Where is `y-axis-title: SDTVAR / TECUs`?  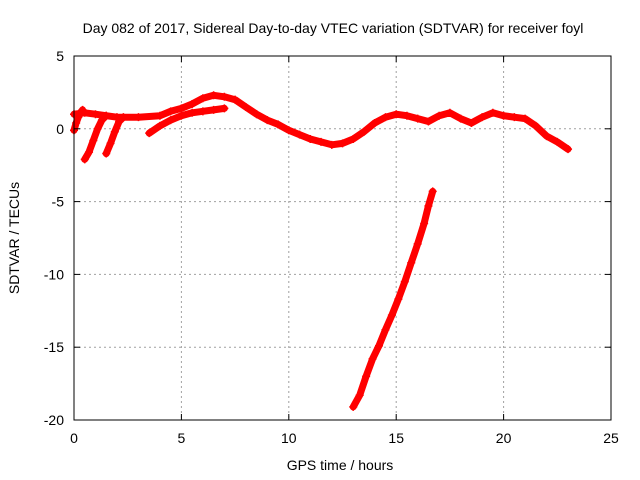
y-axis-title: SDTVAR / TECUs is located at coordinates (14, 238).